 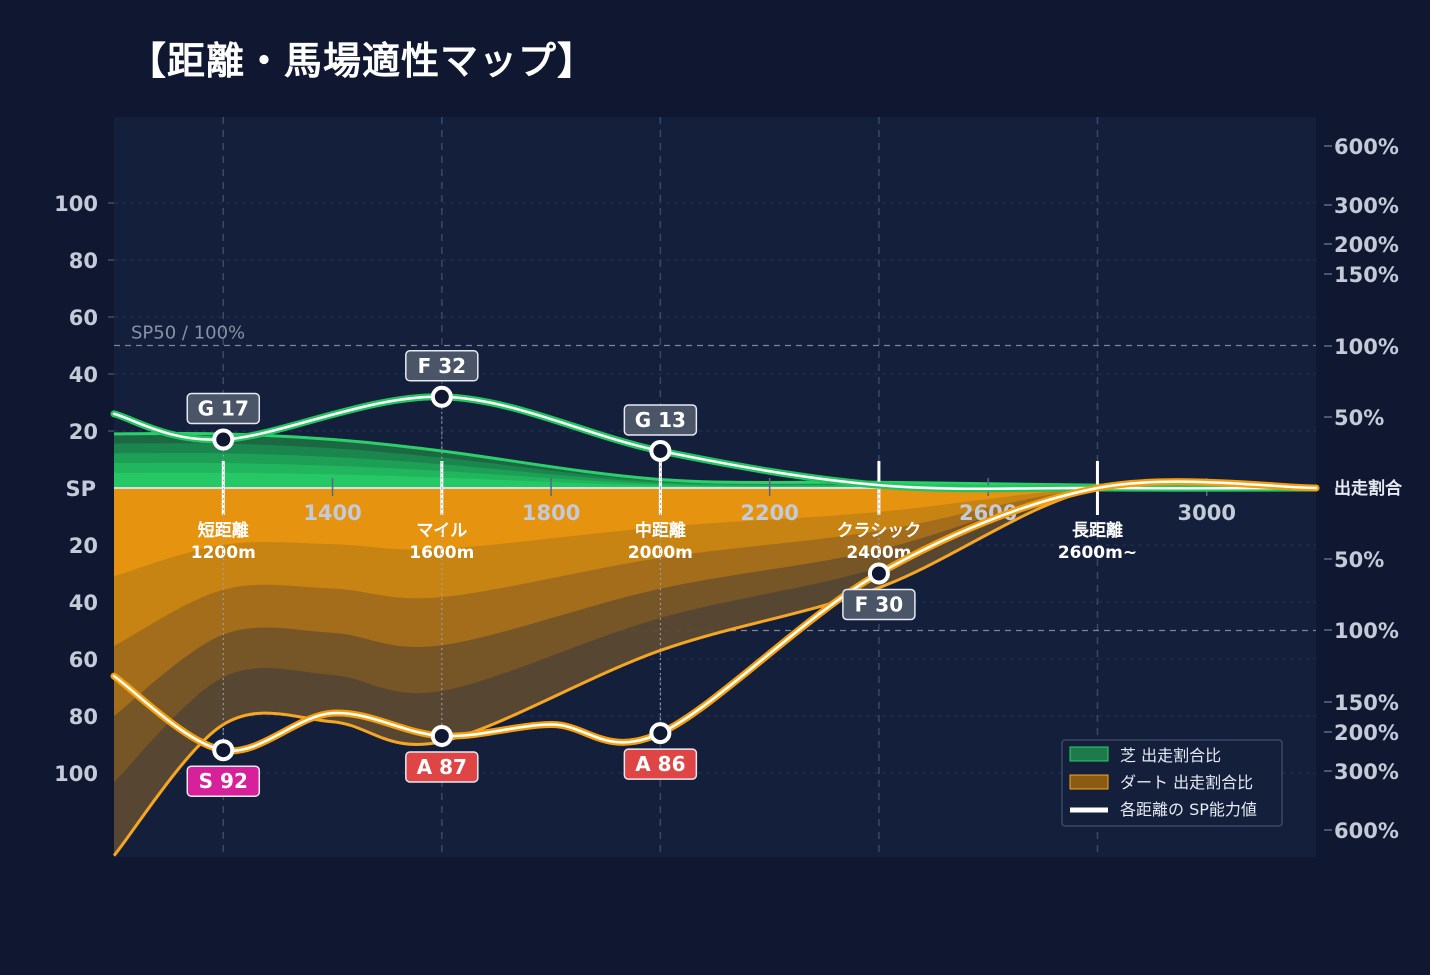 What do you see at coordinates (1366, 206) in the screenshot?
I see `ratio-tick-upper: 300%` at bounding box center [1366, 206].